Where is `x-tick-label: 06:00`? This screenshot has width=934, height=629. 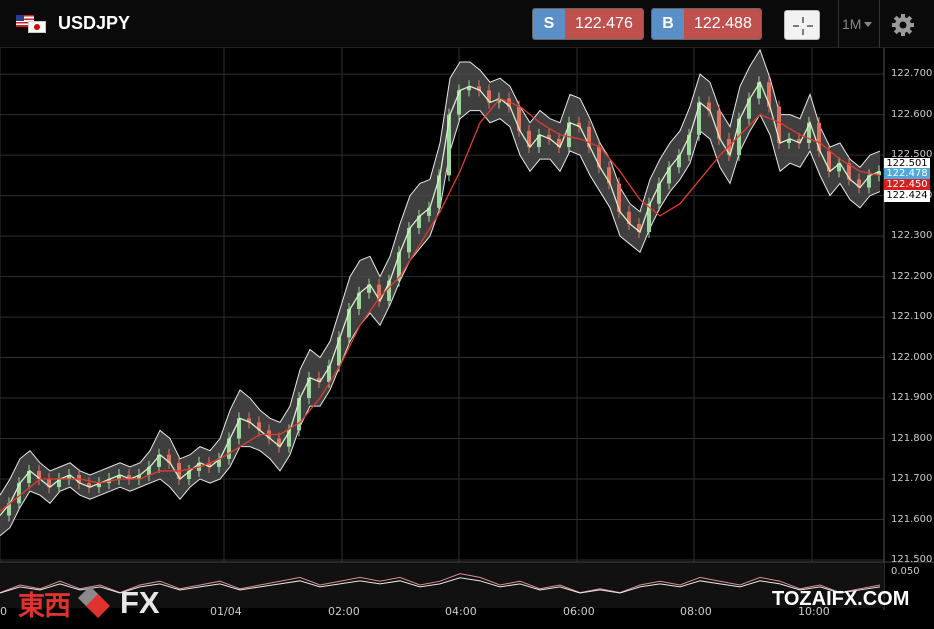 x-tick-label: 06:00 is located at coordinates (579, 611).